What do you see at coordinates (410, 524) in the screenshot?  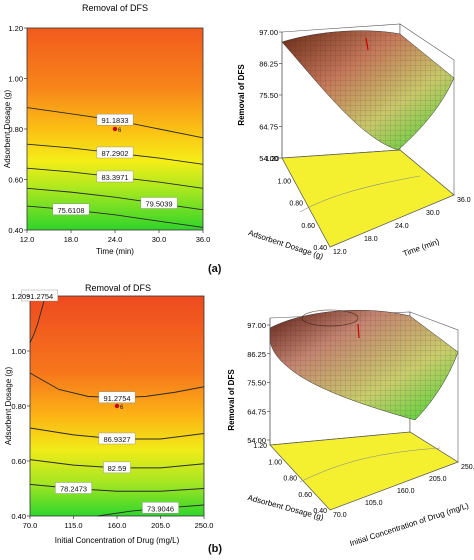 I see `surface-b-xlabel: Initial Concentration of Drug (mg/L)` at bounding box center [410, 524].